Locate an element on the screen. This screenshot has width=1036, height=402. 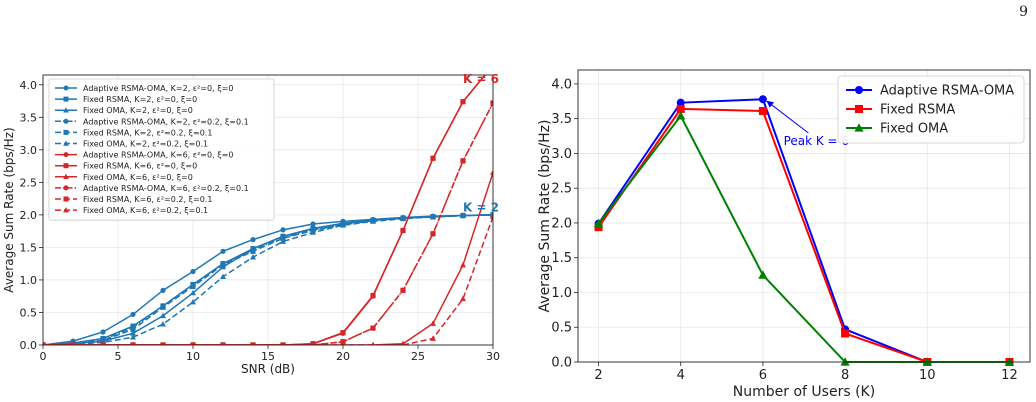
legend-box is located at coordinates (931, 109).